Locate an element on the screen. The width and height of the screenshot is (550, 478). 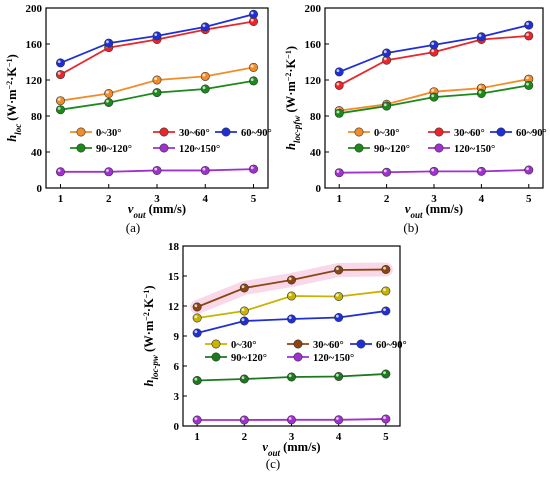
panel-caption: (c) is located at coordinates (273, 463).